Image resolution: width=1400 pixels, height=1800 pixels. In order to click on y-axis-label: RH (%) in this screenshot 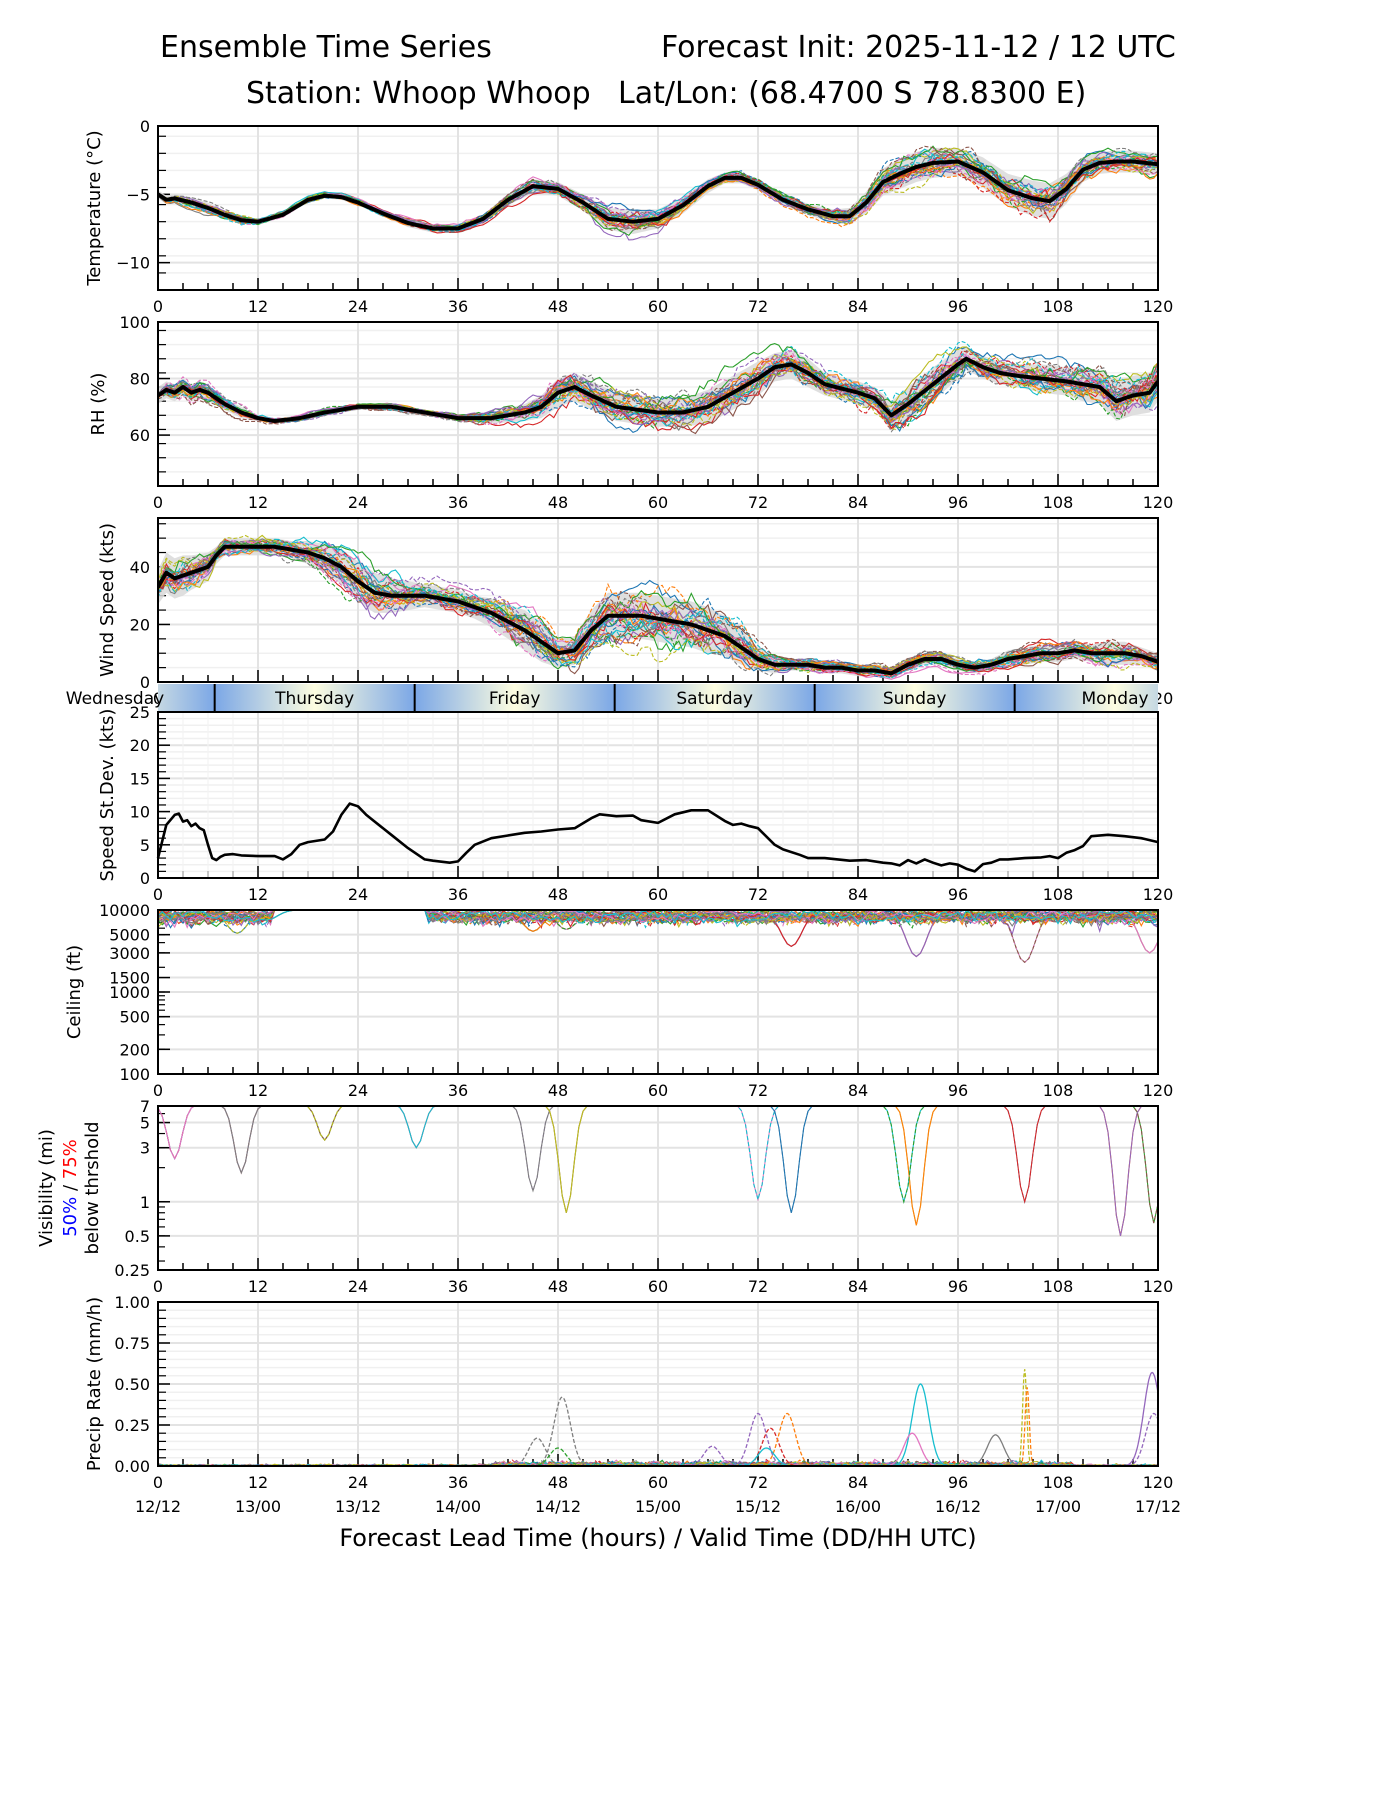, I will do `click(98, 404)`.